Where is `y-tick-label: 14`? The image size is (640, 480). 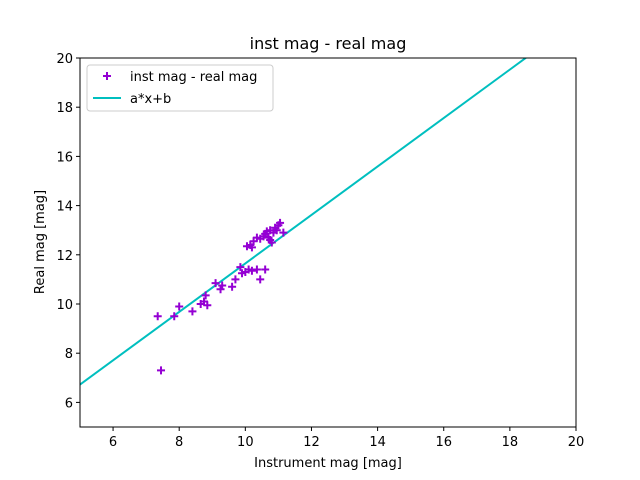 y-tick-label: 14 is located at coordinates (64, 207).